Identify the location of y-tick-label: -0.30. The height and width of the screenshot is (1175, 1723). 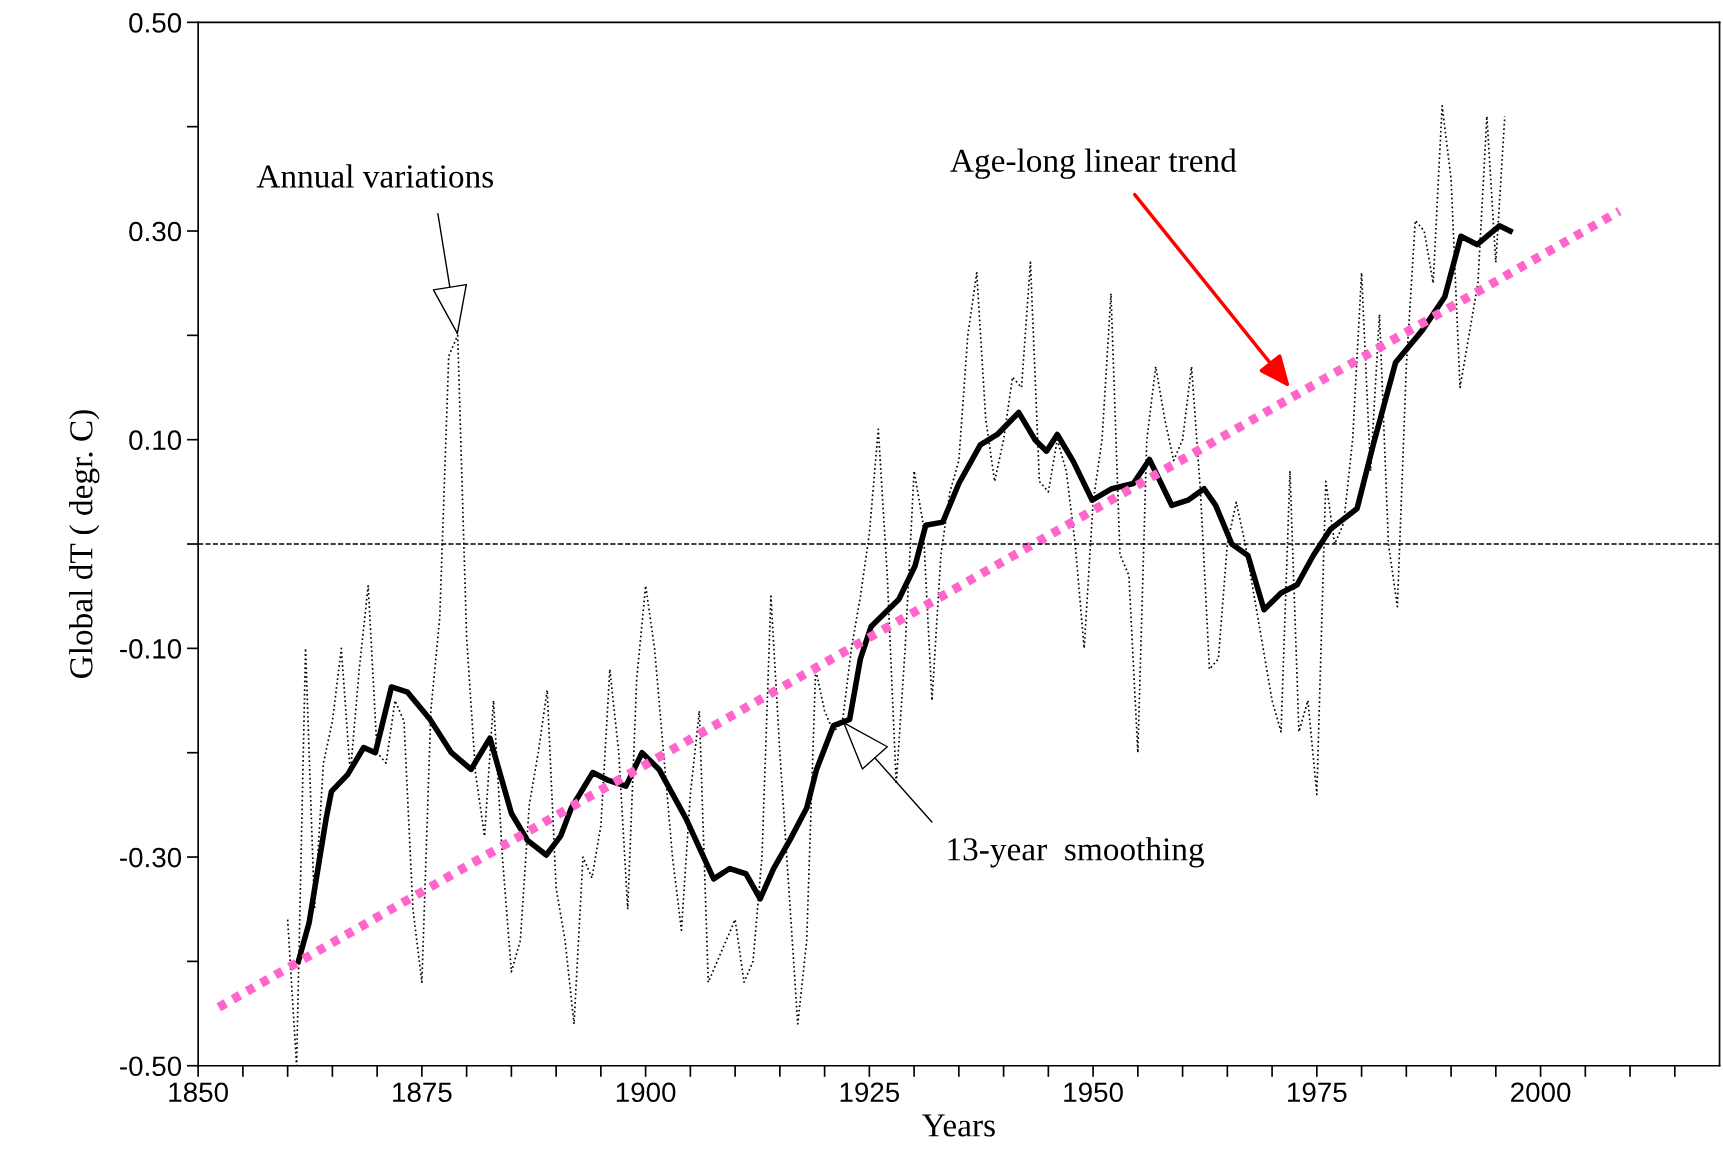
(151, 857).